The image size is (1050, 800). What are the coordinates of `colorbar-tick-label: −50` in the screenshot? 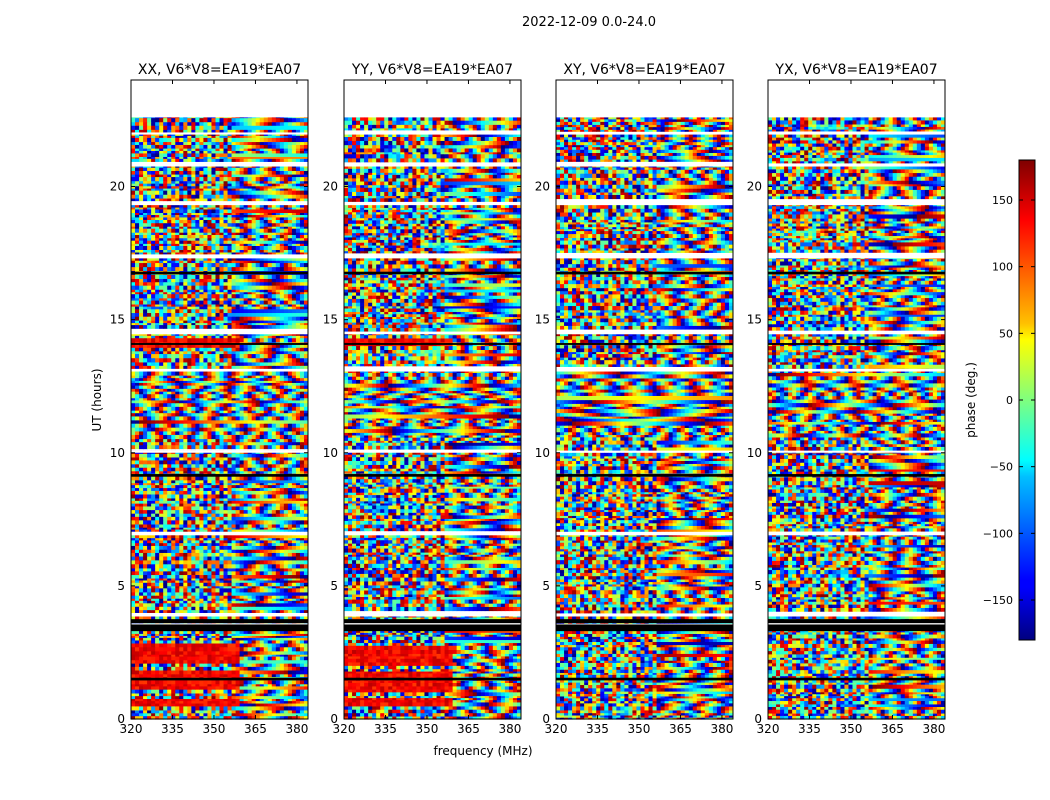 It's located at (1001, 467).